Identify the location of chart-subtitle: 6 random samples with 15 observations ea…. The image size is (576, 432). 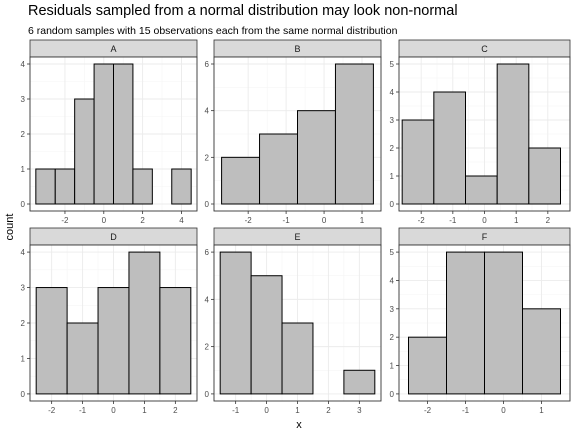
(213, 31).